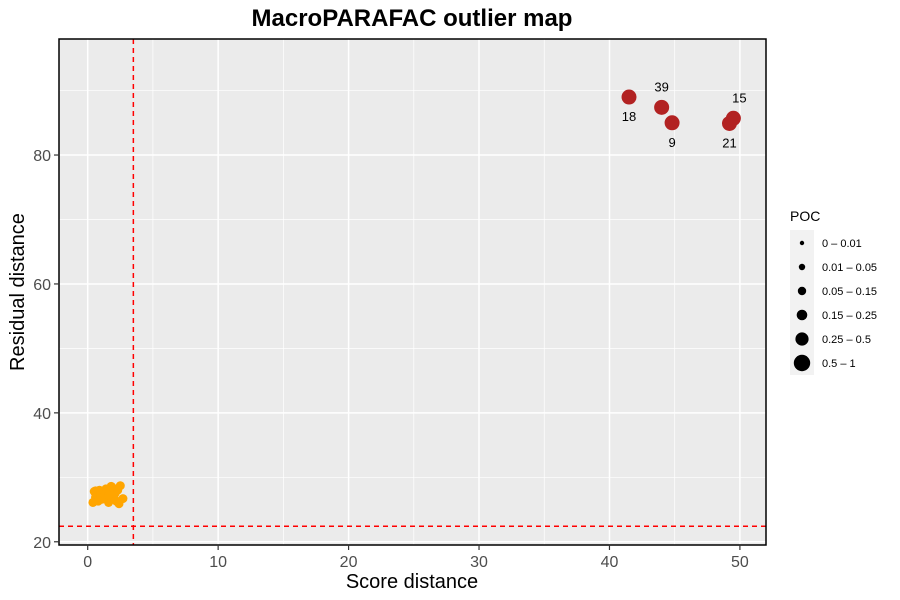  I want to click on y-tick-label: 20, so click(42, 543).